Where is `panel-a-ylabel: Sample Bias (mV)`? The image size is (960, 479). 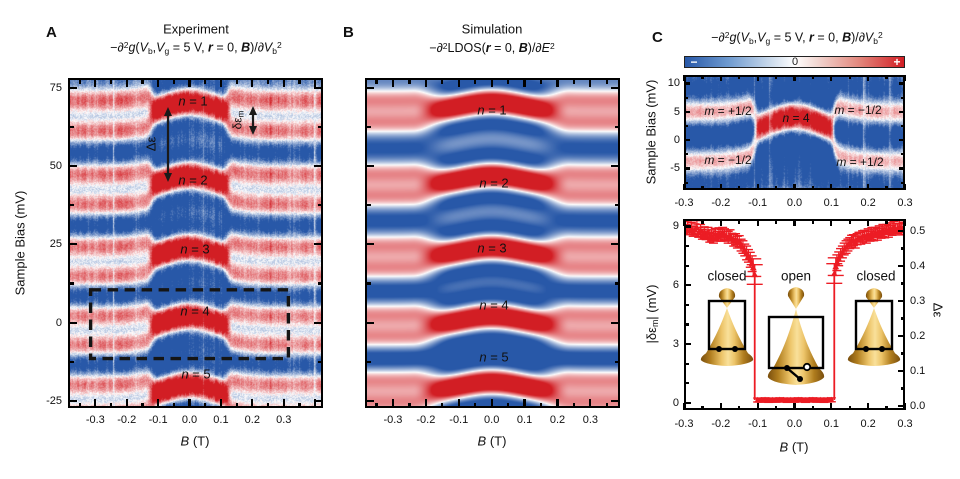 panel-a-ylabel: Sample Bias (mV) is located at coordinates (20, 243).